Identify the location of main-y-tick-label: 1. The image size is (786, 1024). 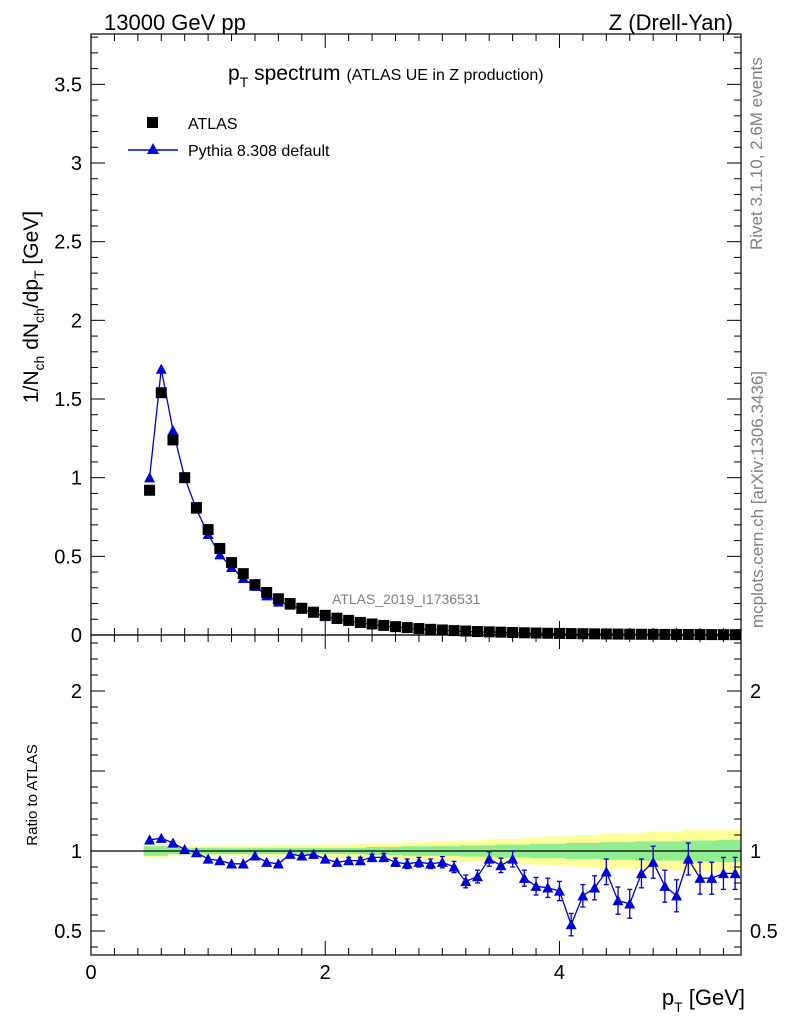
(76, 479).